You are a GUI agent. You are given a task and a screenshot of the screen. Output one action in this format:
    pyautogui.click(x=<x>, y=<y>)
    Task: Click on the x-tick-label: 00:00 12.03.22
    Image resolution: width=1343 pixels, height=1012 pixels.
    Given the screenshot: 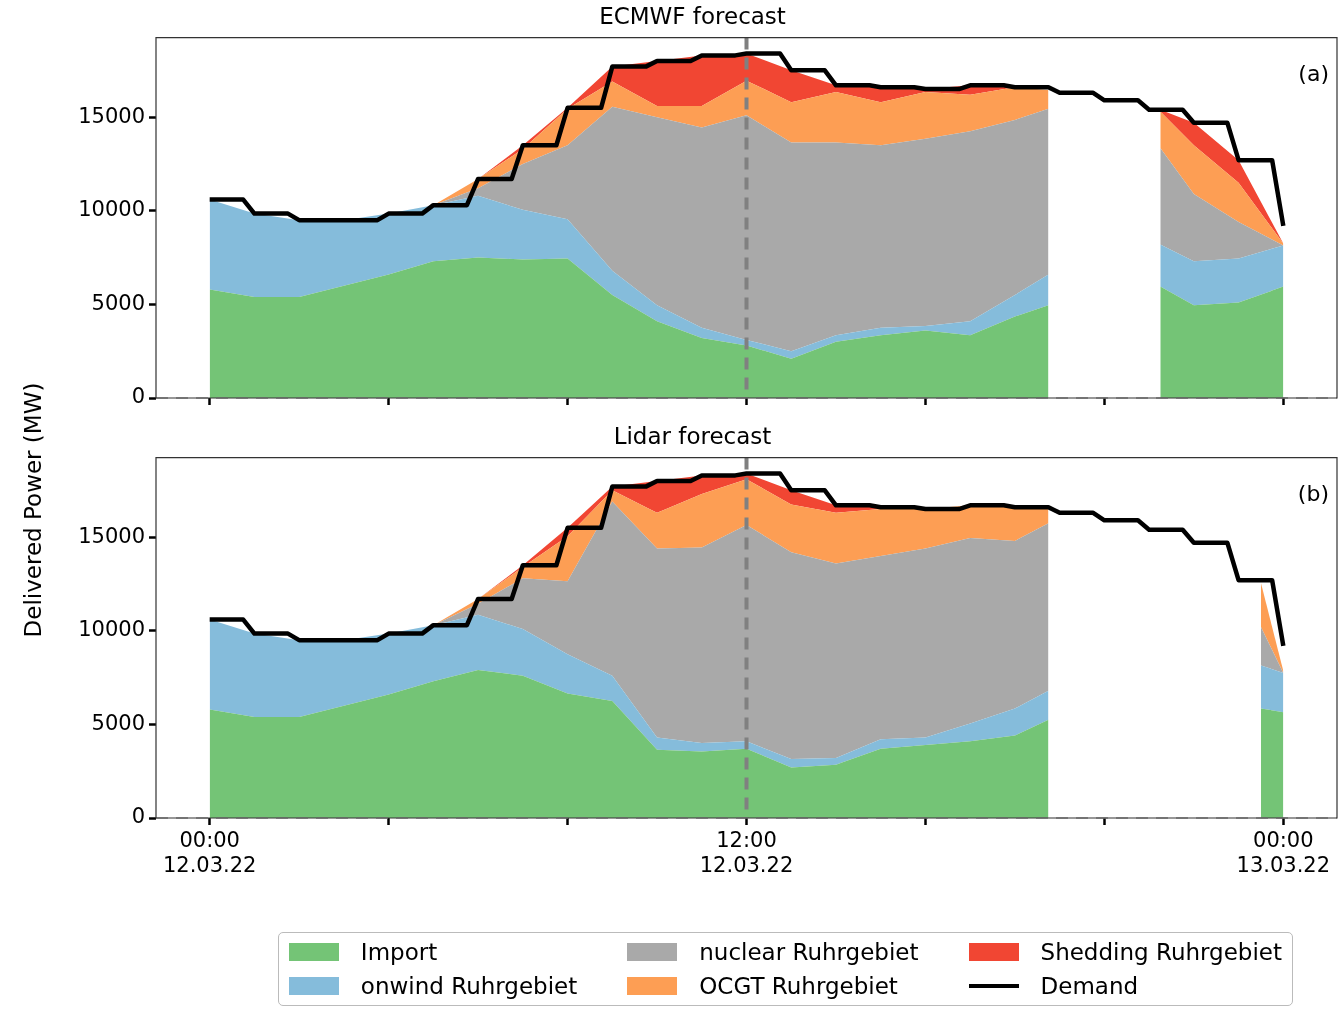 What is the action you would take?
    pyautogui.click(x=209, y=853)
    